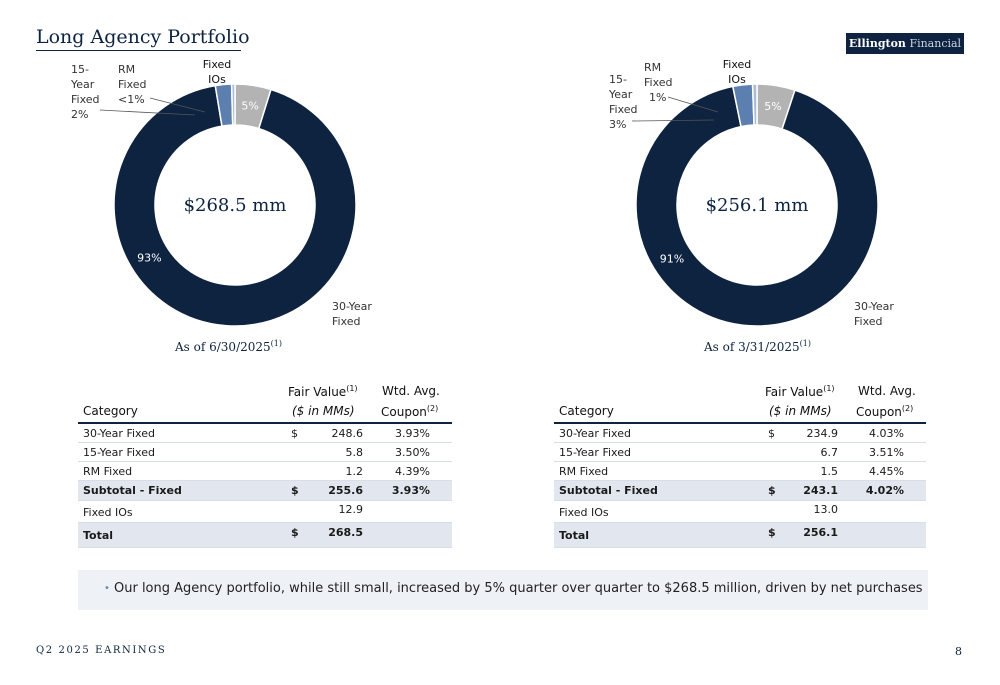  What do you see at coordinates (249, 106) in the screenshot?
I see `data-label-fixed-ios-1: 5%` at bounding box center [249, 106].